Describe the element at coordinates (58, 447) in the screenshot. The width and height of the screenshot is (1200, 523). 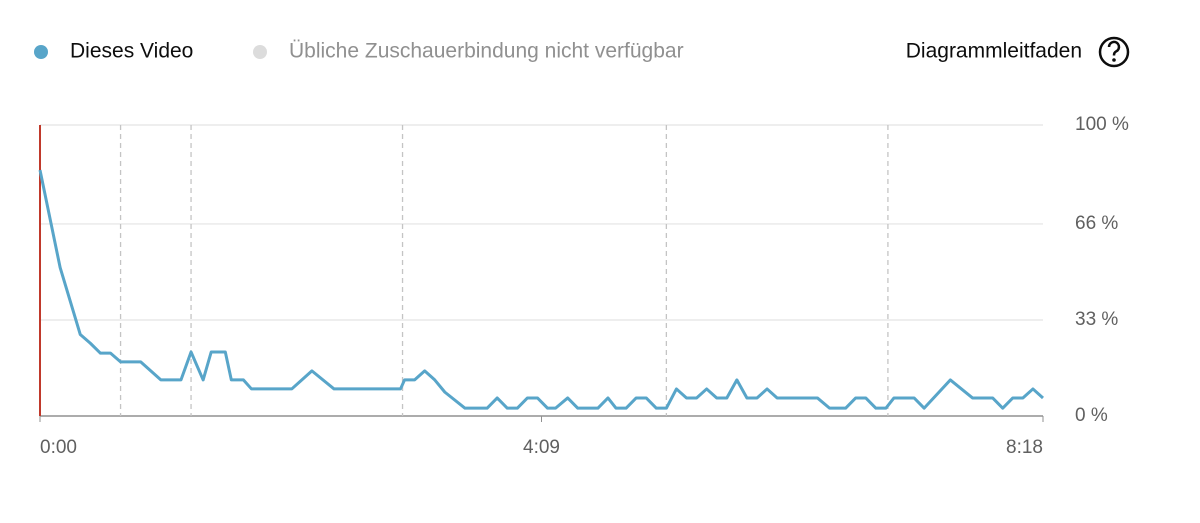
I see `x-tick-label: 0:00` at that location.